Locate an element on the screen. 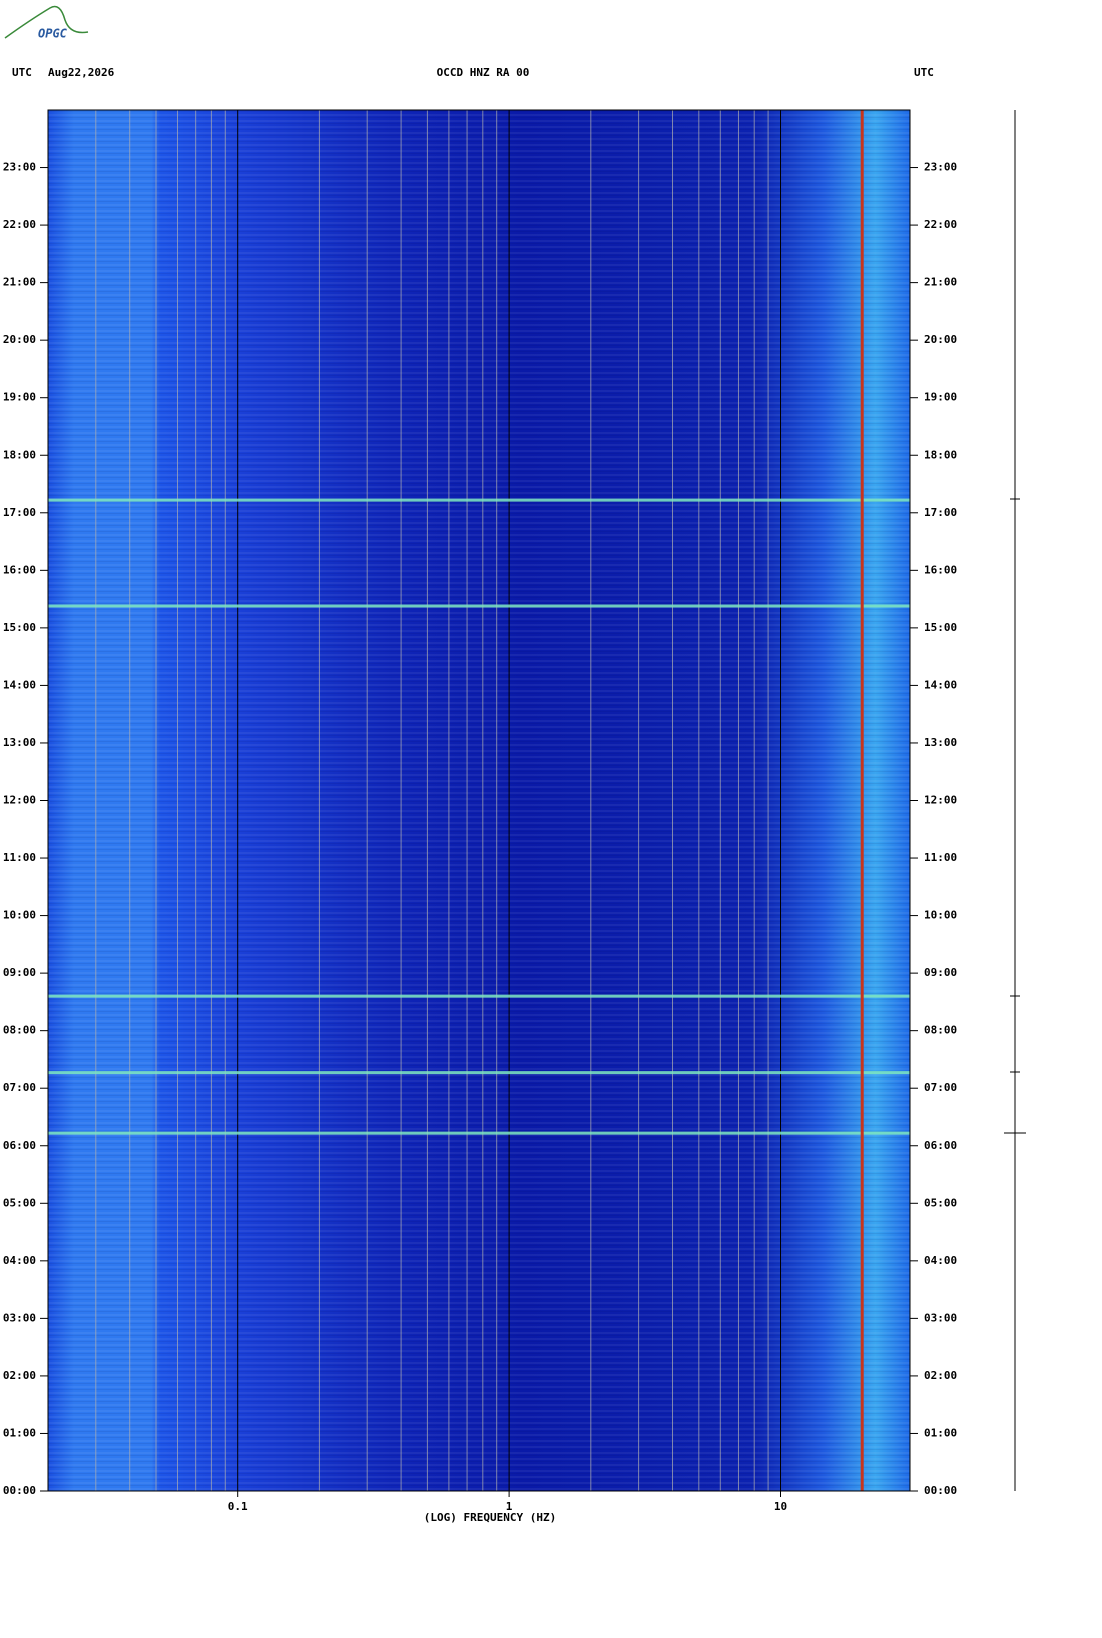 The height and width of the screenshot is (1638, 1102). y-tick-label-right: 17:00 is located at coordinates (940, 512).